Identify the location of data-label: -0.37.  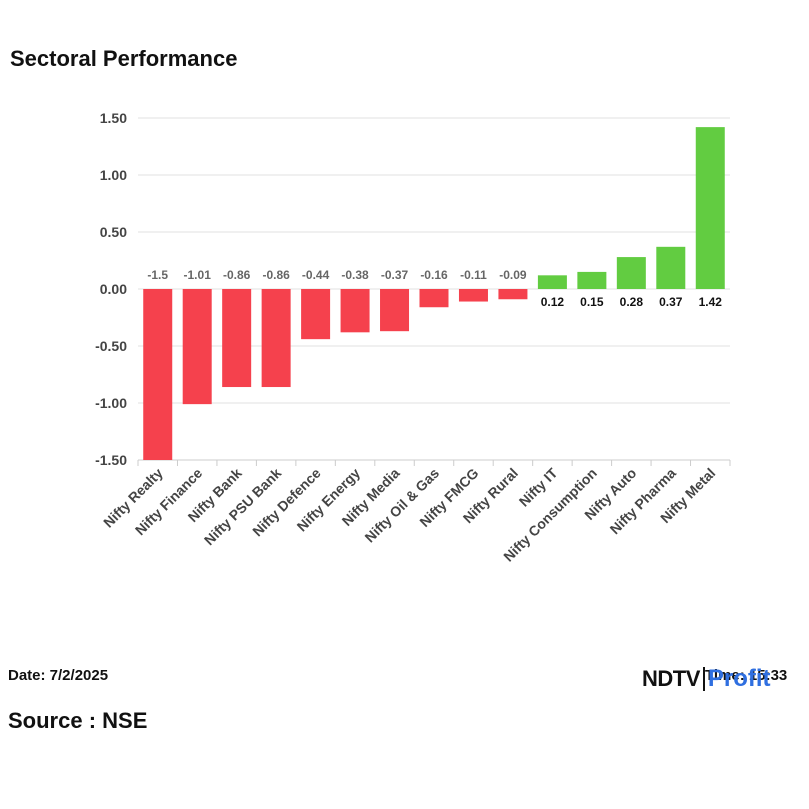
(395, 275).